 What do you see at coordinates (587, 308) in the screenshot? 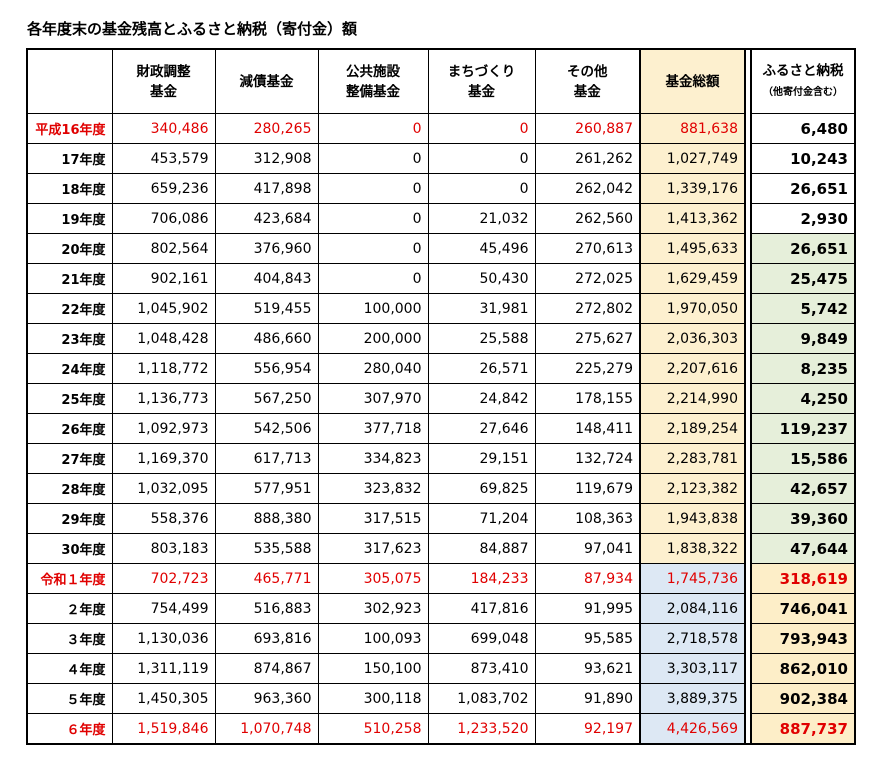
I see `value-cell: 272,802` at bounding box center [587, 308].